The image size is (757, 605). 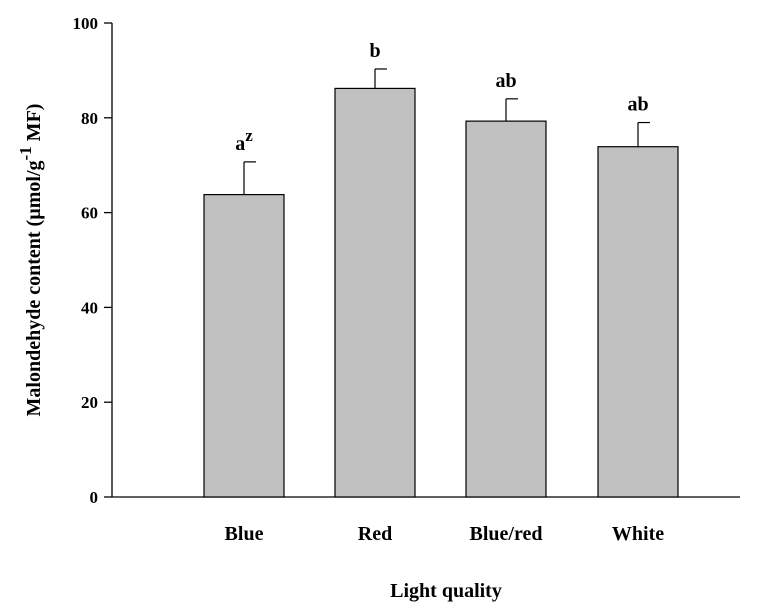 What do you see at coordinates (93, 260) in the screenshot?
I see `y-axis: 0 20 40 60 80 100` at bounding box center [93, 260].